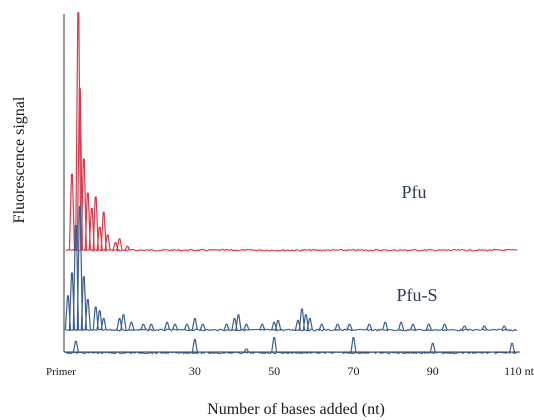 This screenshot has width=534, height=420. Describe the element at coordinates (416, 243) in the screenshot. I see `series-labels: Pfu Pfu-S` at that location.